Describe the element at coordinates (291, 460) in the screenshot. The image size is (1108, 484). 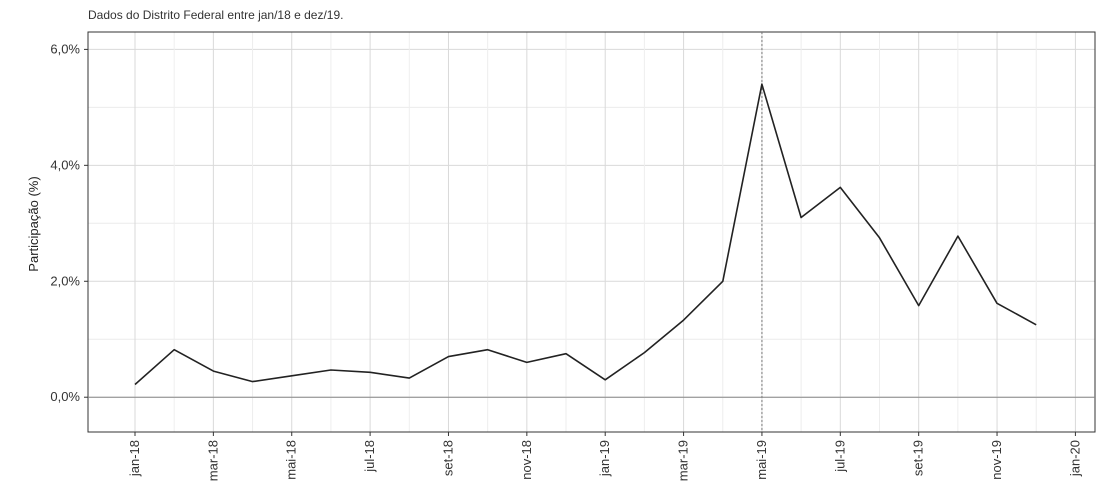
I see `x-tick-label: mai-18` at that location.